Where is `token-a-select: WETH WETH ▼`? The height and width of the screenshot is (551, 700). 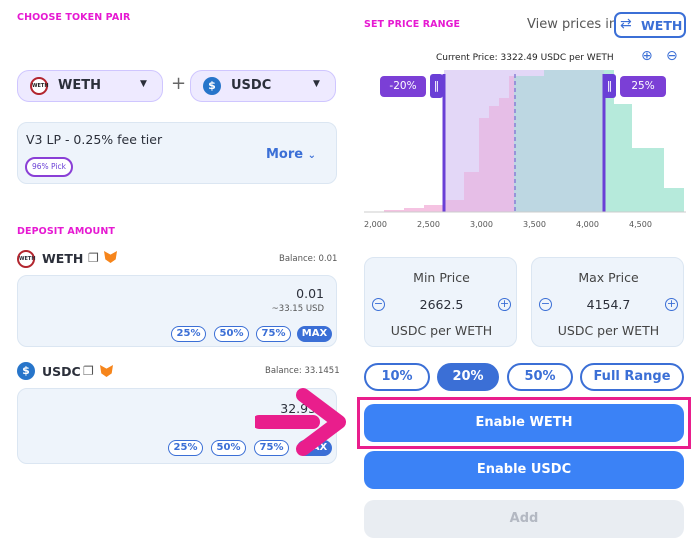
token-a-select: WETH WETH ▼ is located at coordinates (90, 86).